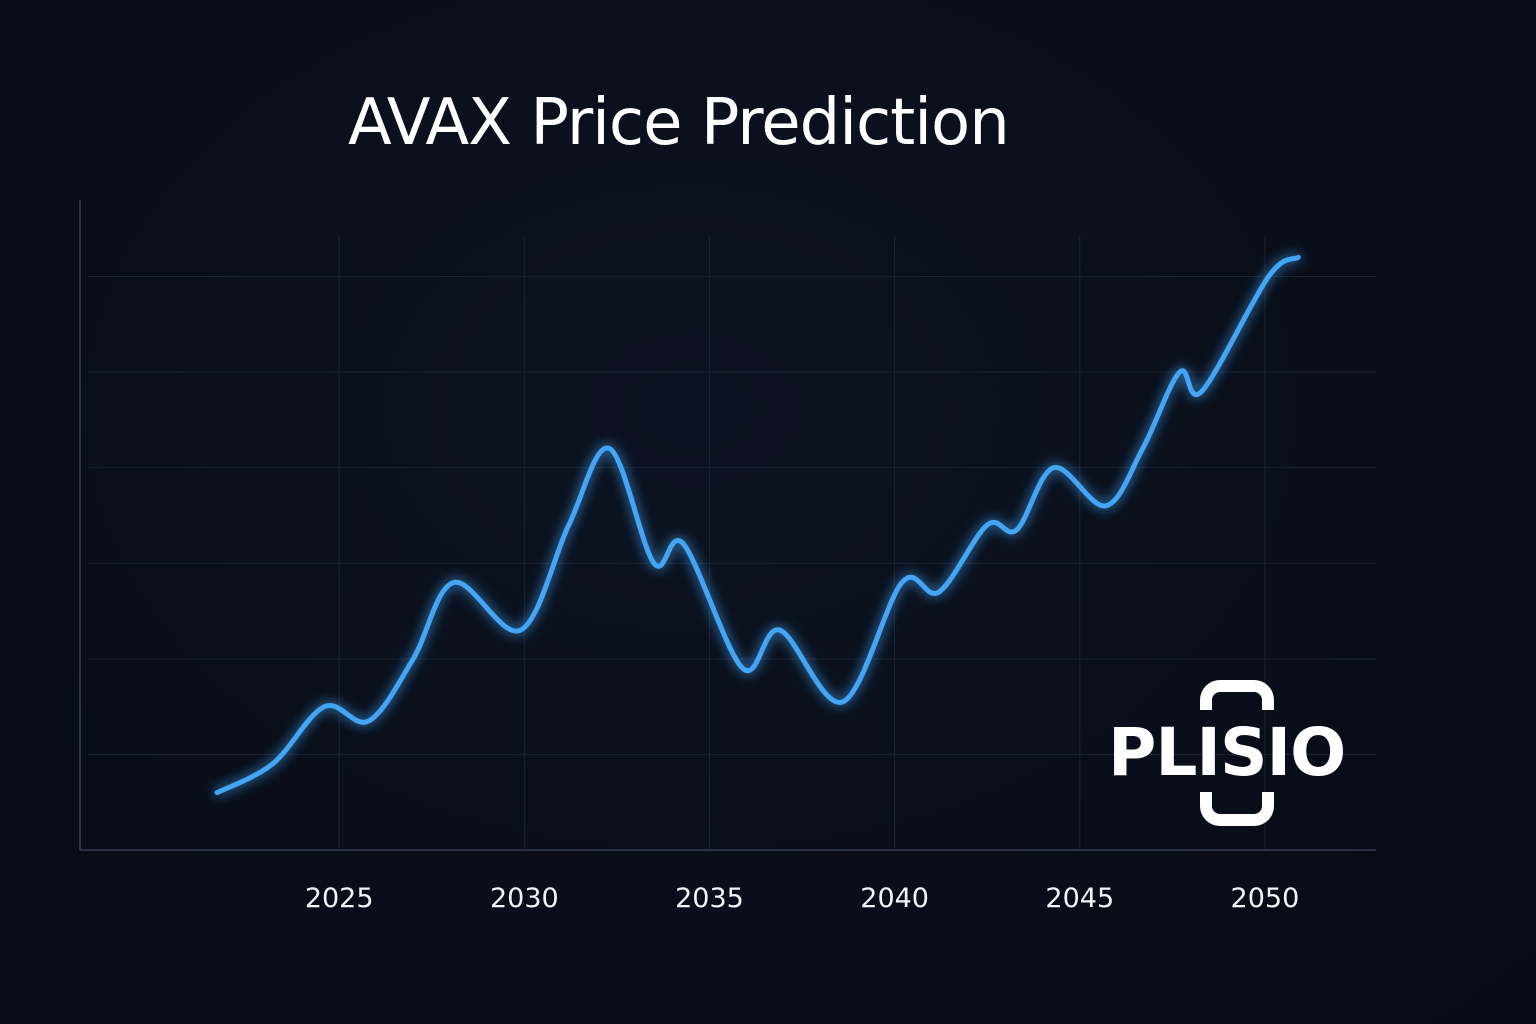  Describe the element at coordinates (339, 898) in the screenshot. I see `x-tick-label: 2025` at that location.